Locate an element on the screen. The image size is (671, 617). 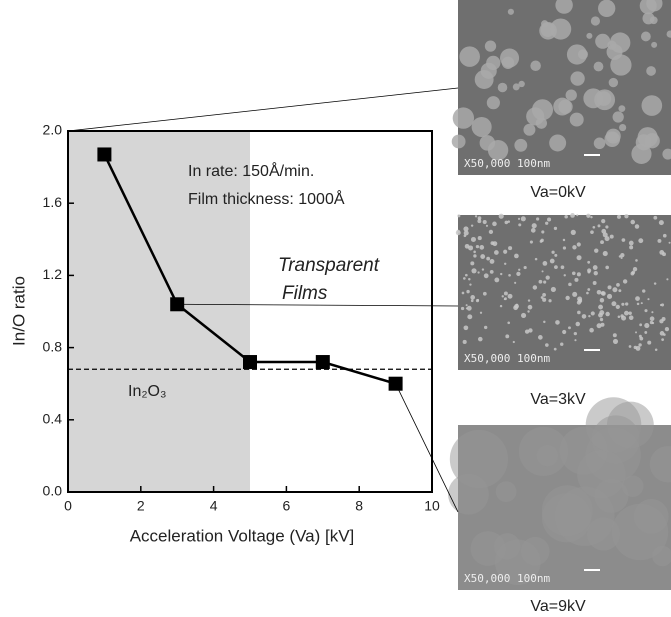
annotation: In rate: 150Å/min. is located at coordinates (251, 170).